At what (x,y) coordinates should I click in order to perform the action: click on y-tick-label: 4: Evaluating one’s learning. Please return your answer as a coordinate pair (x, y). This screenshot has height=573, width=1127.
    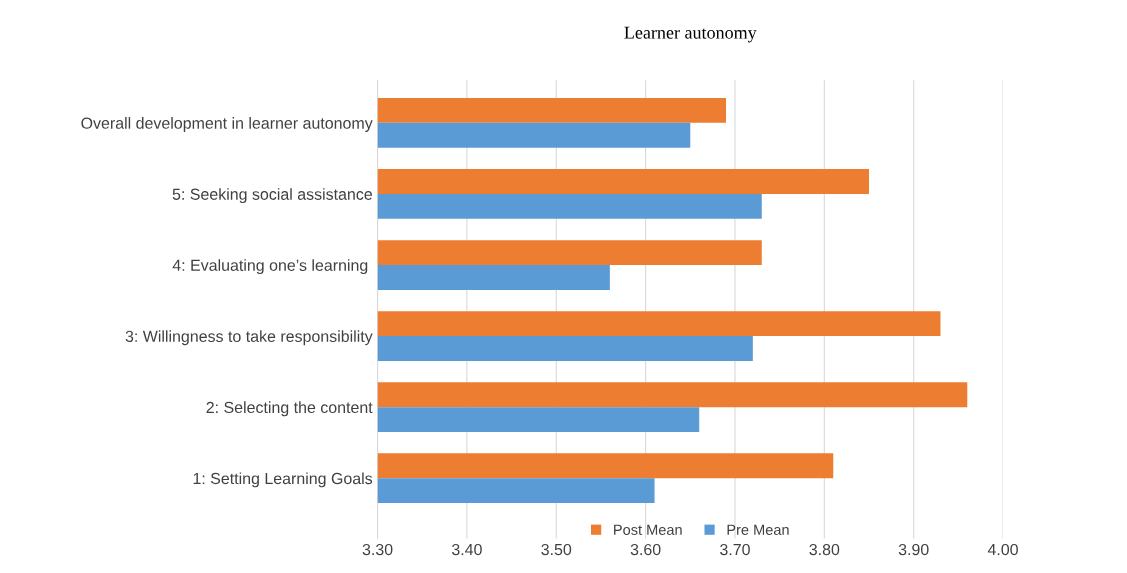
    Looking at the image, I should click on (270, 267).